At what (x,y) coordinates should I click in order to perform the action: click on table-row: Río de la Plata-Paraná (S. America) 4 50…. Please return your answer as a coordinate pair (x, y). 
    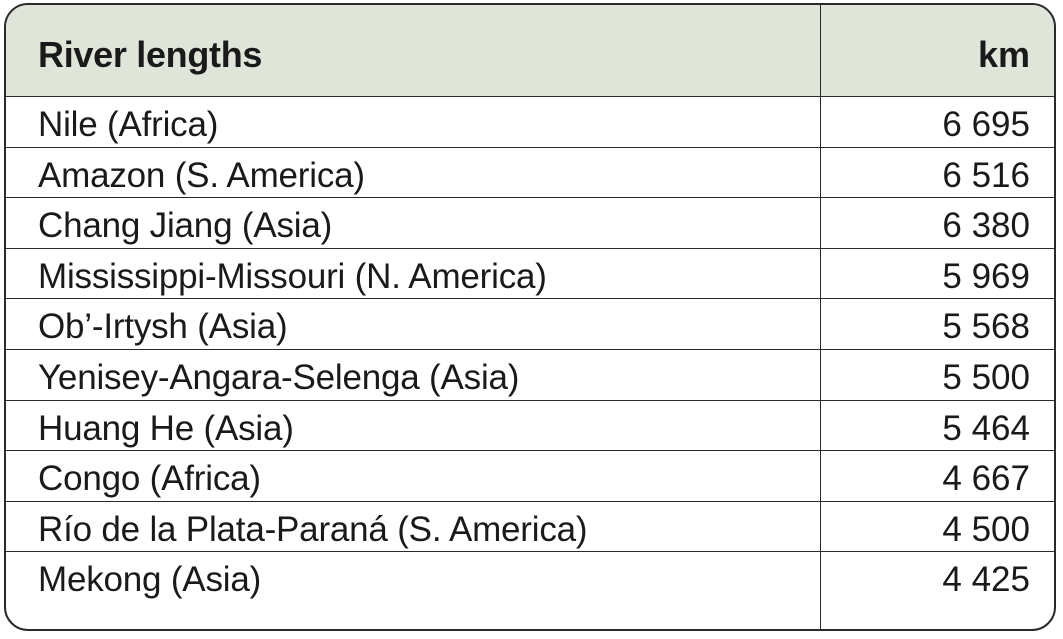
    Looking at the image, I should click on (530, 527).